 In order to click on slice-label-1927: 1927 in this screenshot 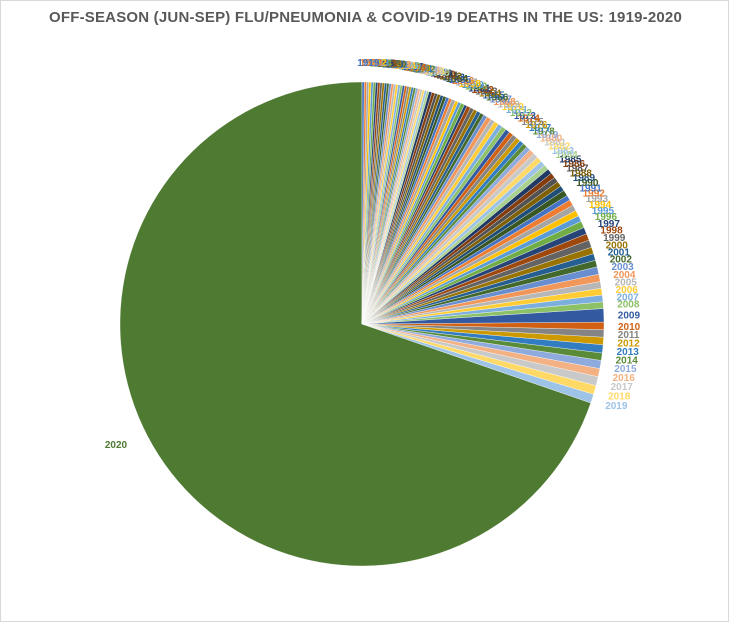, I will do `click(388, 64)`.